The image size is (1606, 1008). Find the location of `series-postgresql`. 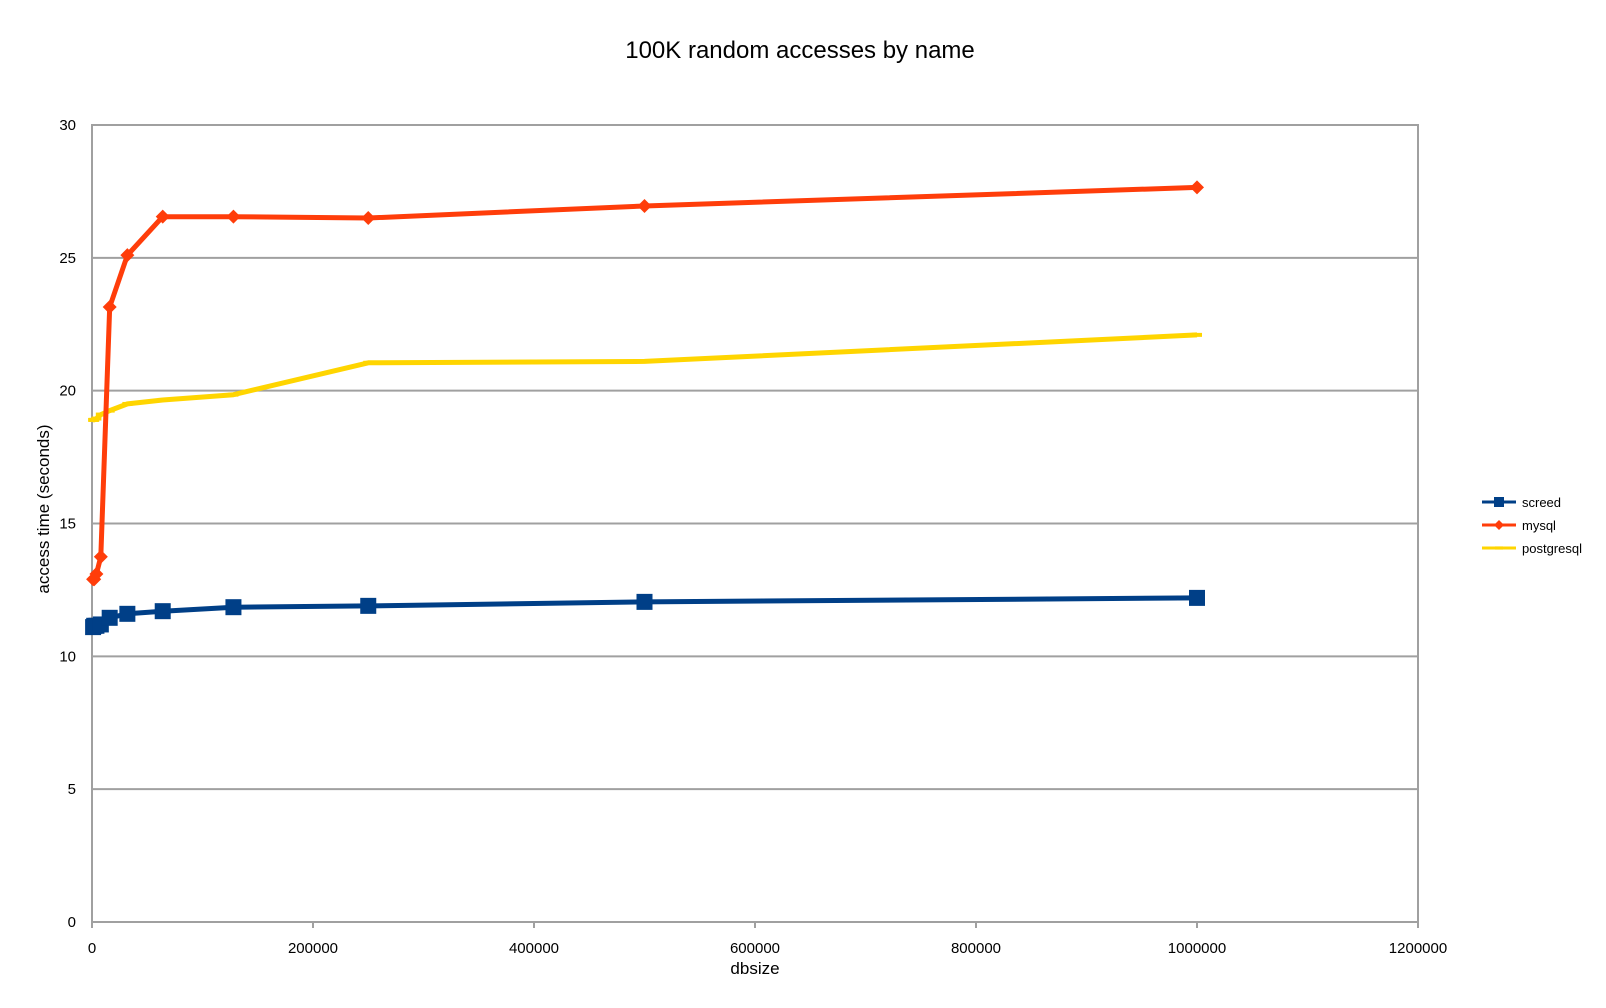

series-postgresql is located at coordinates (645, 377).